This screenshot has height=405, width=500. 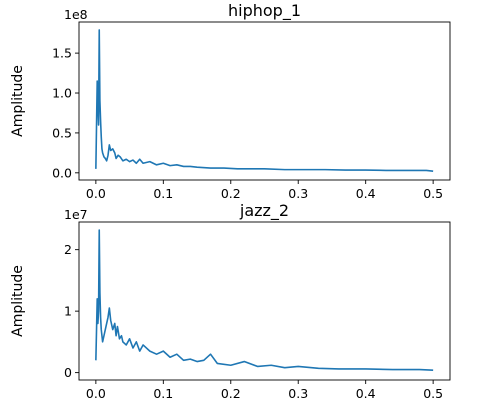 I want to click on chart-title: hiphop_1, so click(x=264, y=11).